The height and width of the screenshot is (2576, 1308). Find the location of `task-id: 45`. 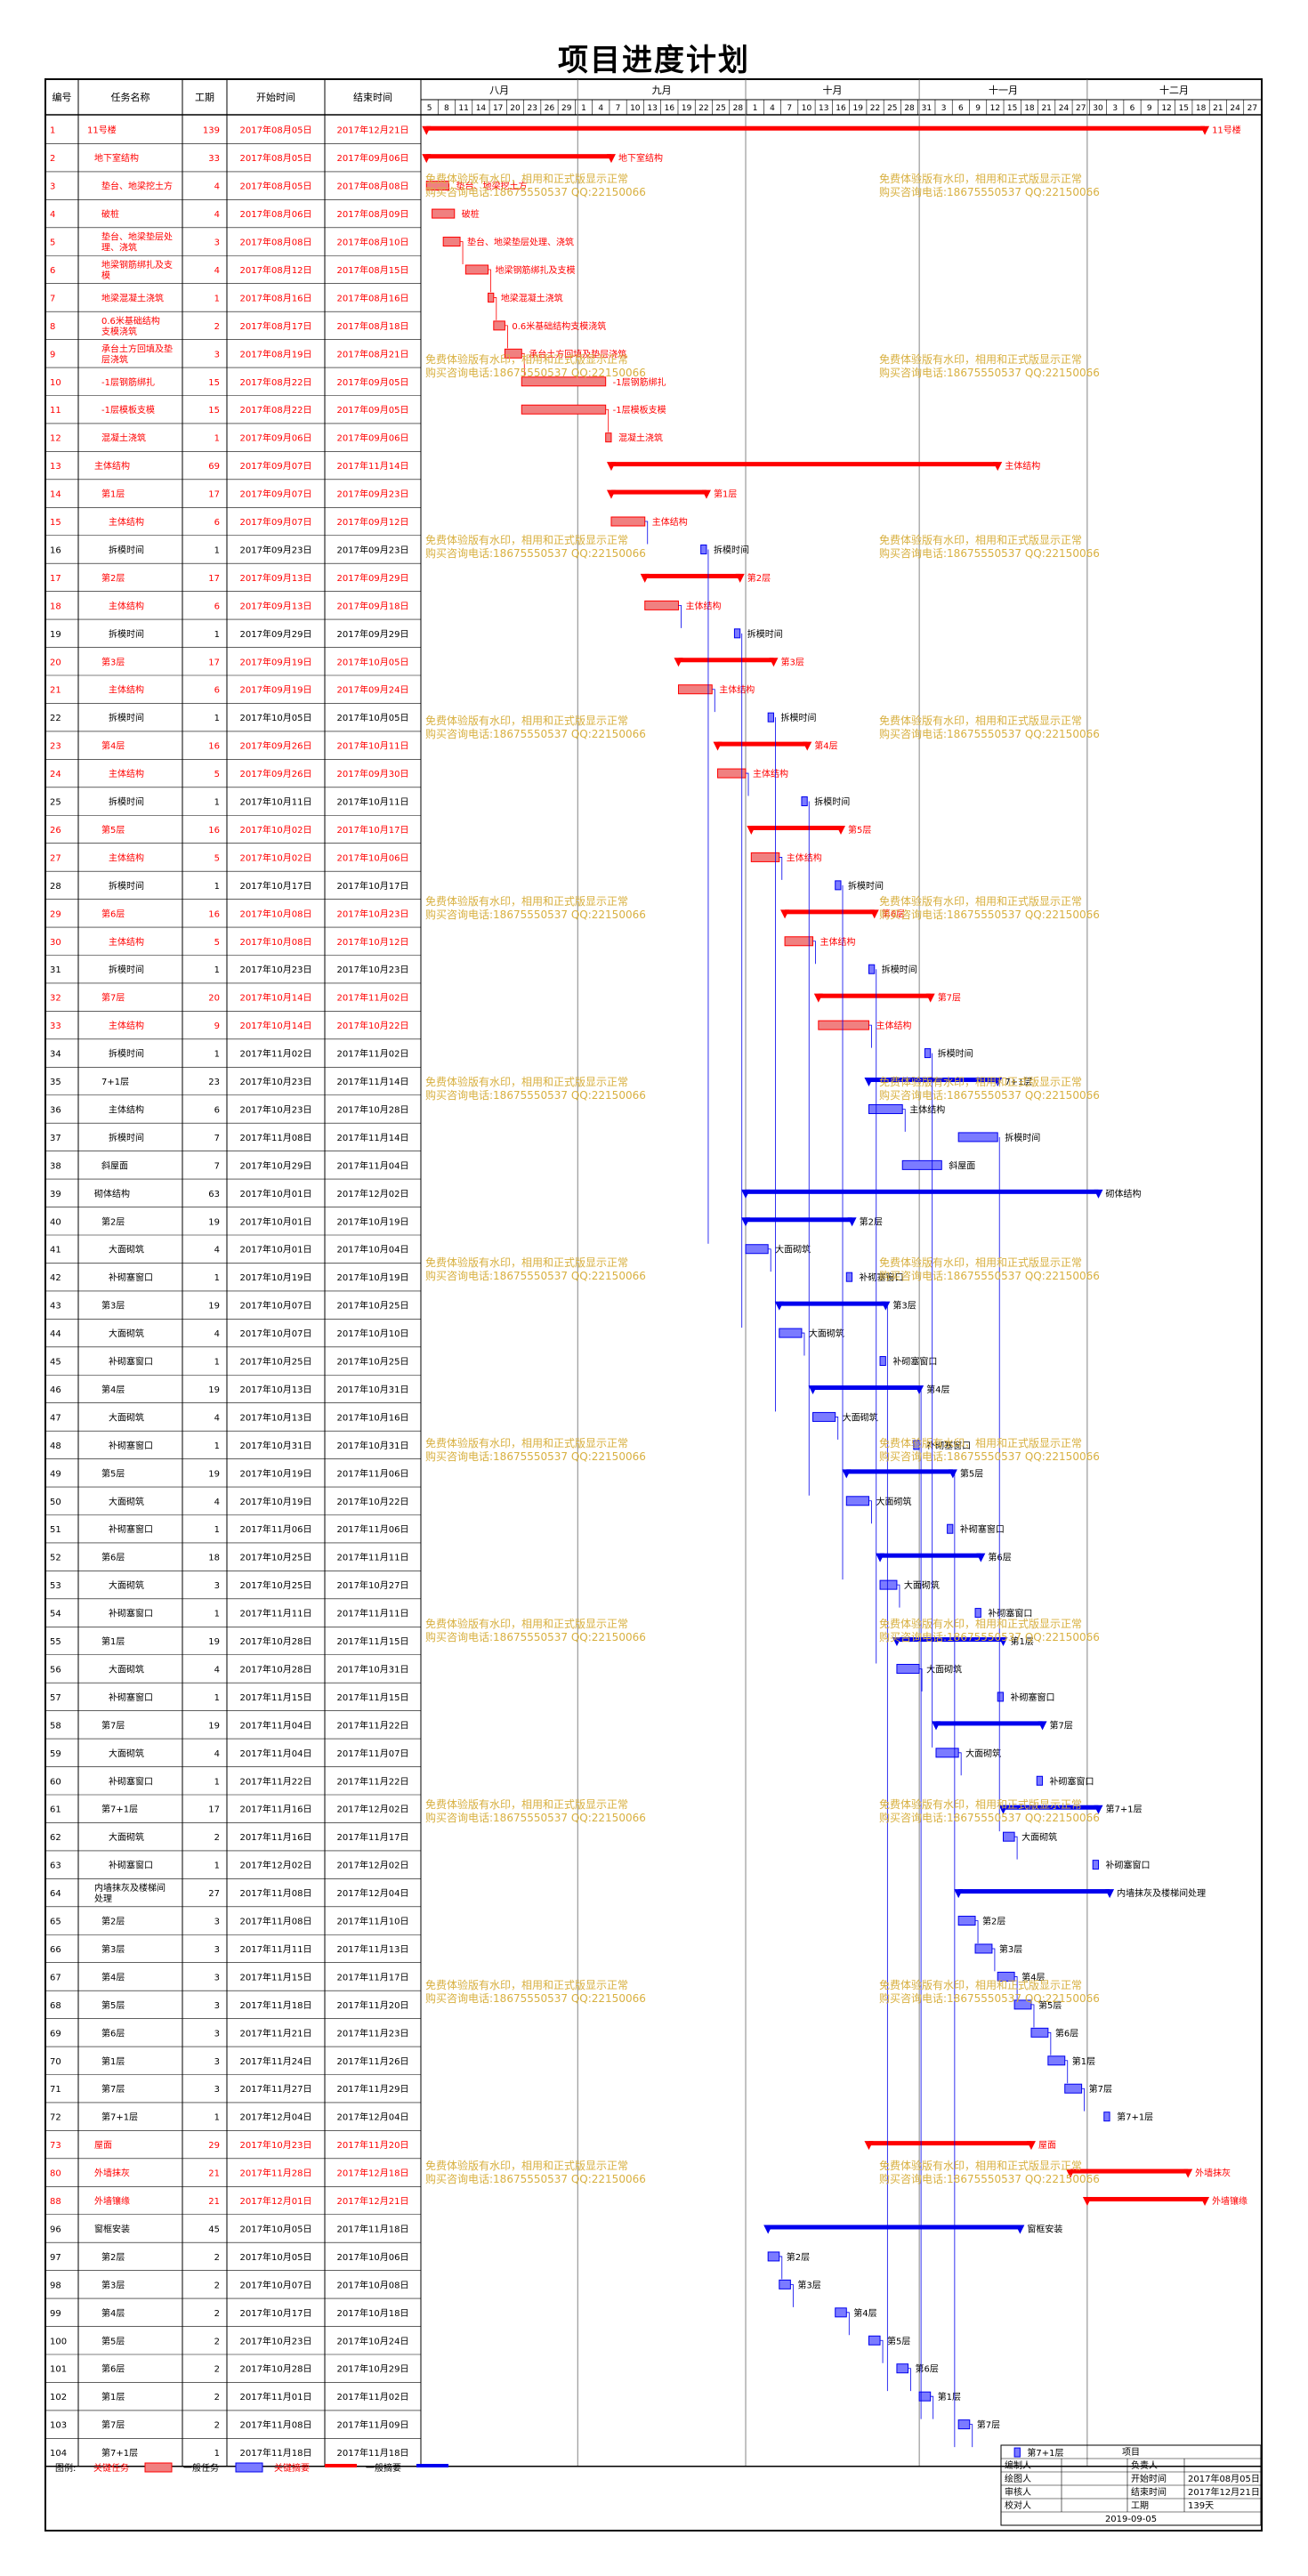

task-id: 45 is located at coordinates (55, 1363).